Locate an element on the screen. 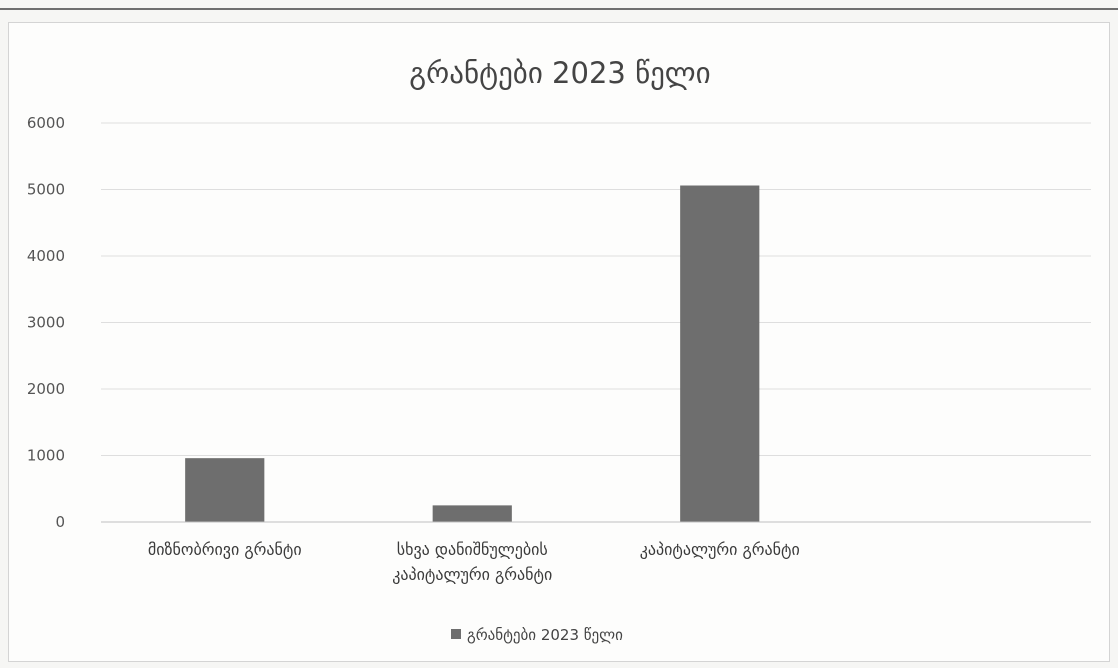 The image size is (1118, 668). x-category-label: სხვა დანიშნულების is located at coordinates (472, 549).